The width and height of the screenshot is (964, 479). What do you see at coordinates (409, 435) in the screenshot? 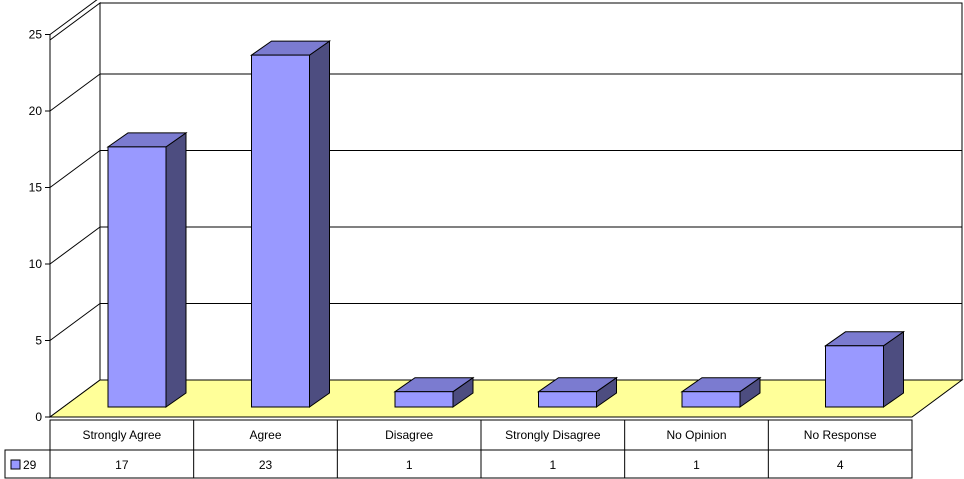
I see `category-label: Disagree` at bounding box center [409, 435].